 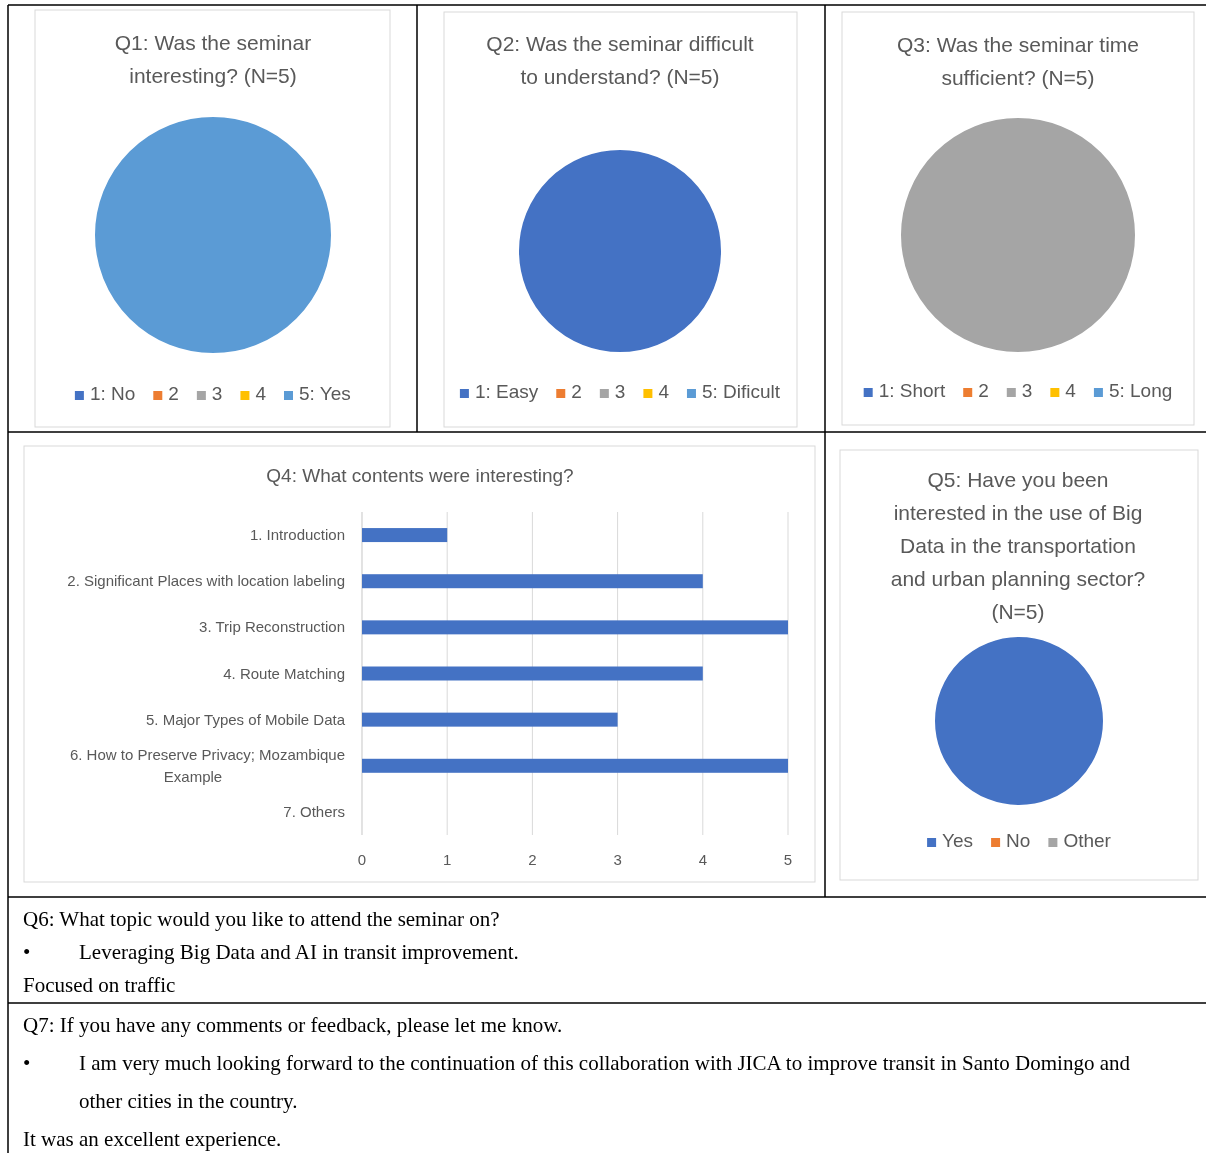 What do you see at coordinates (213, 59) in the screenshot?
I see `chart-title: Q1: Was the seminar interesting? (N=5)` at bounding box center [213, 59].